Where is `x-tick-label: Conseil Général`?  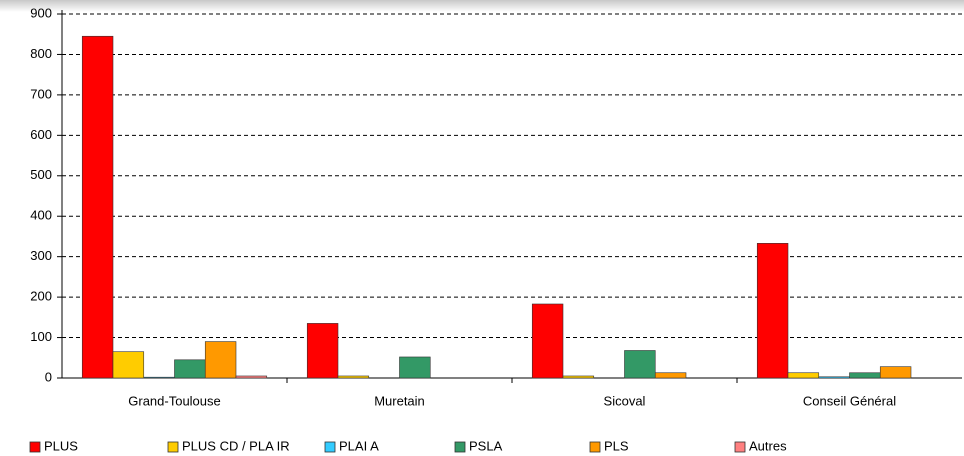 x-tick-label: Conseil Général is located at coordinates (849, 400).